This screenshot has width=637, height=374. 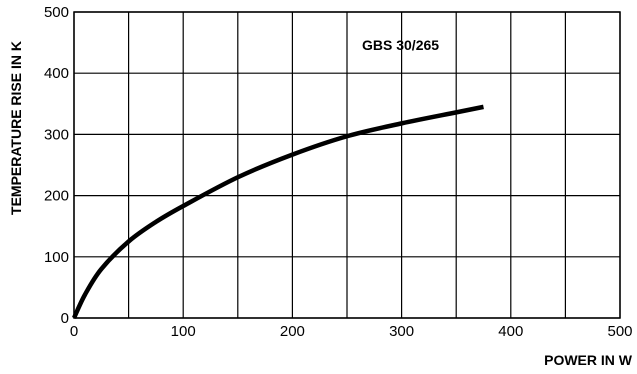 What do you see at coordinates (56, 257) in the screenshot?
I see `y-tick-label: 100` at bounding box center [56, 257].